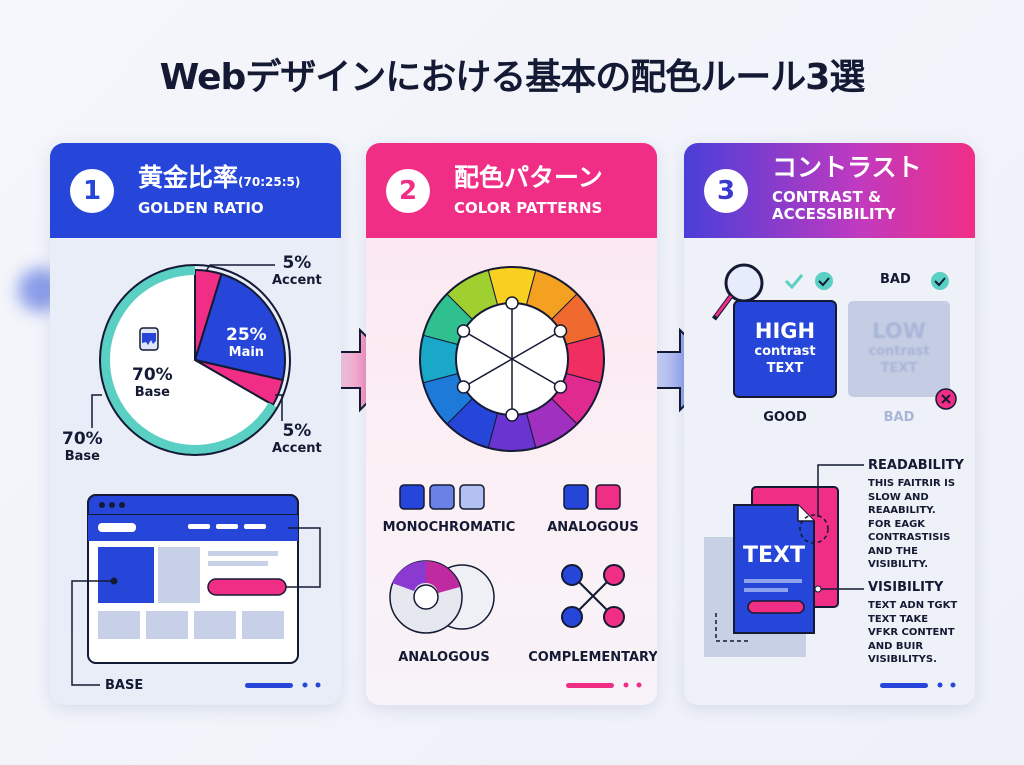  Describe the element at coordinates (902, 659) in the screenshot. I see `body-line: VISIBILITYS.` at that location.